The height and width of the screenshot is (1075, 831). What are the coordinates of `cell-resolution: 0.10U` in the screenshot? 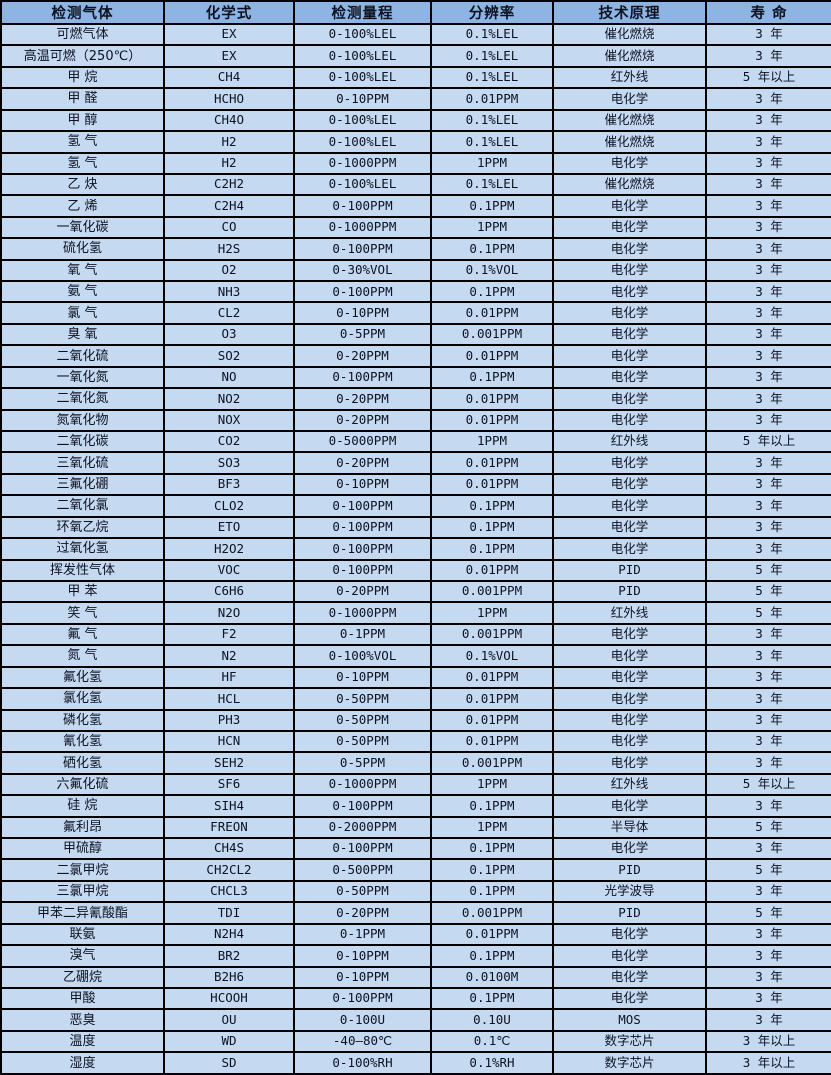 It's located at (492, 1020).